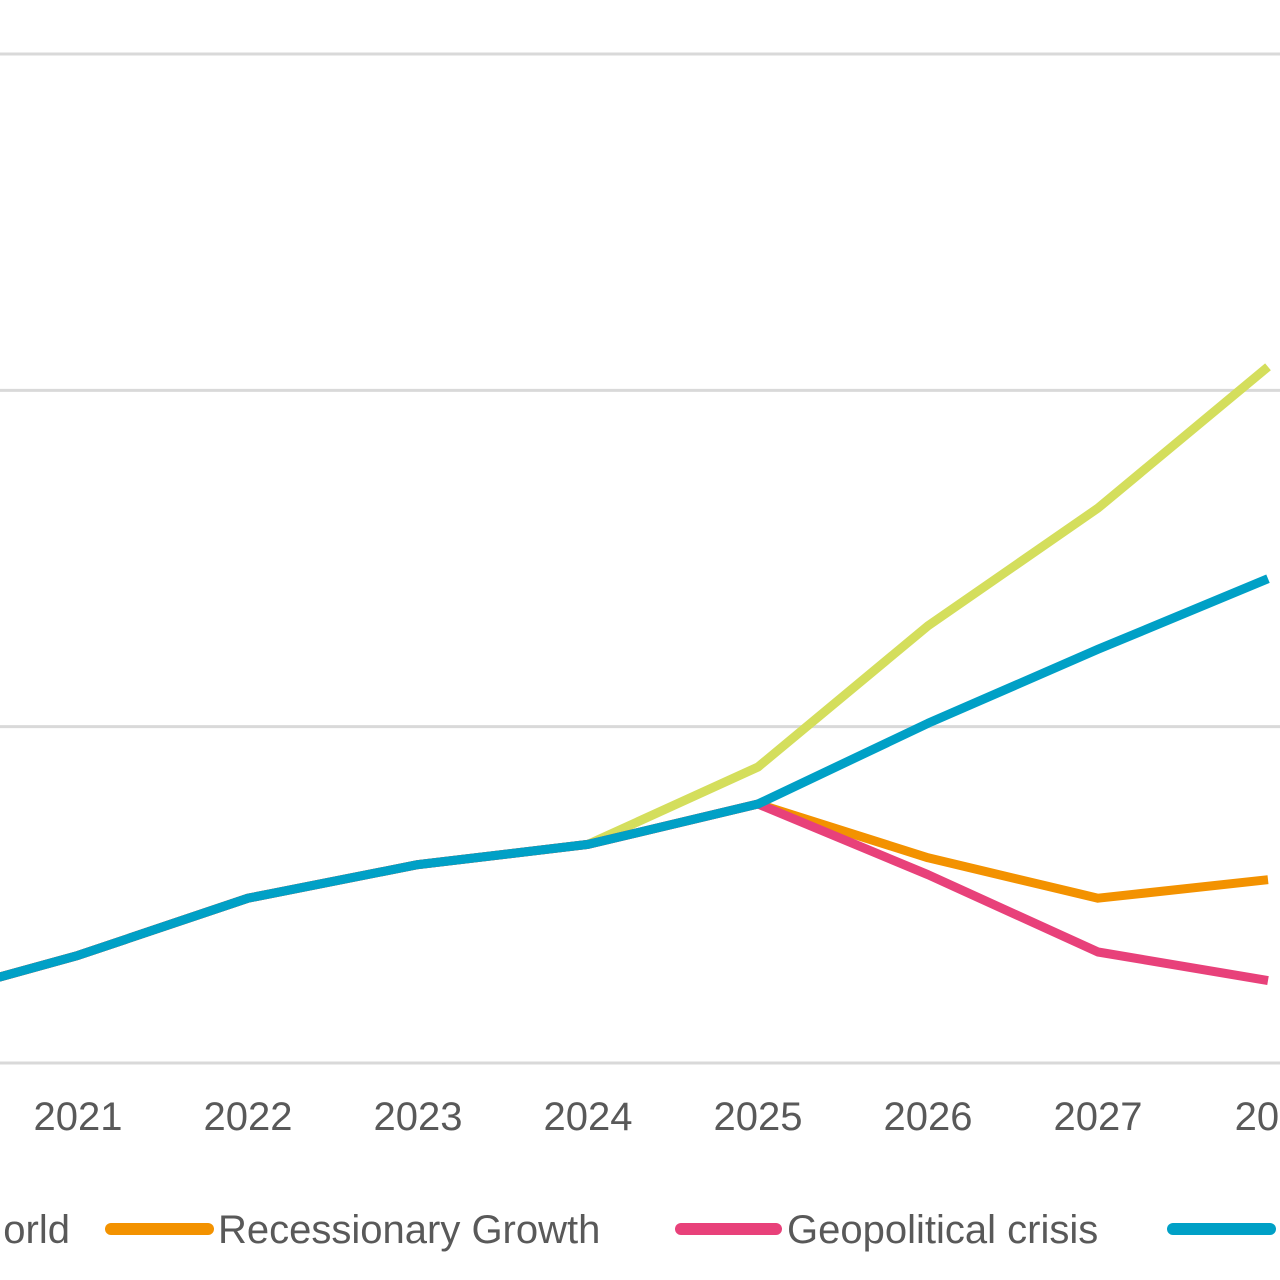 Image resolution: width=1280 pixels, height=1280 pixels. Describe the element at coordinates (928, 1117) in the screenshot. I see `x-tick-label: 2026` at that location.